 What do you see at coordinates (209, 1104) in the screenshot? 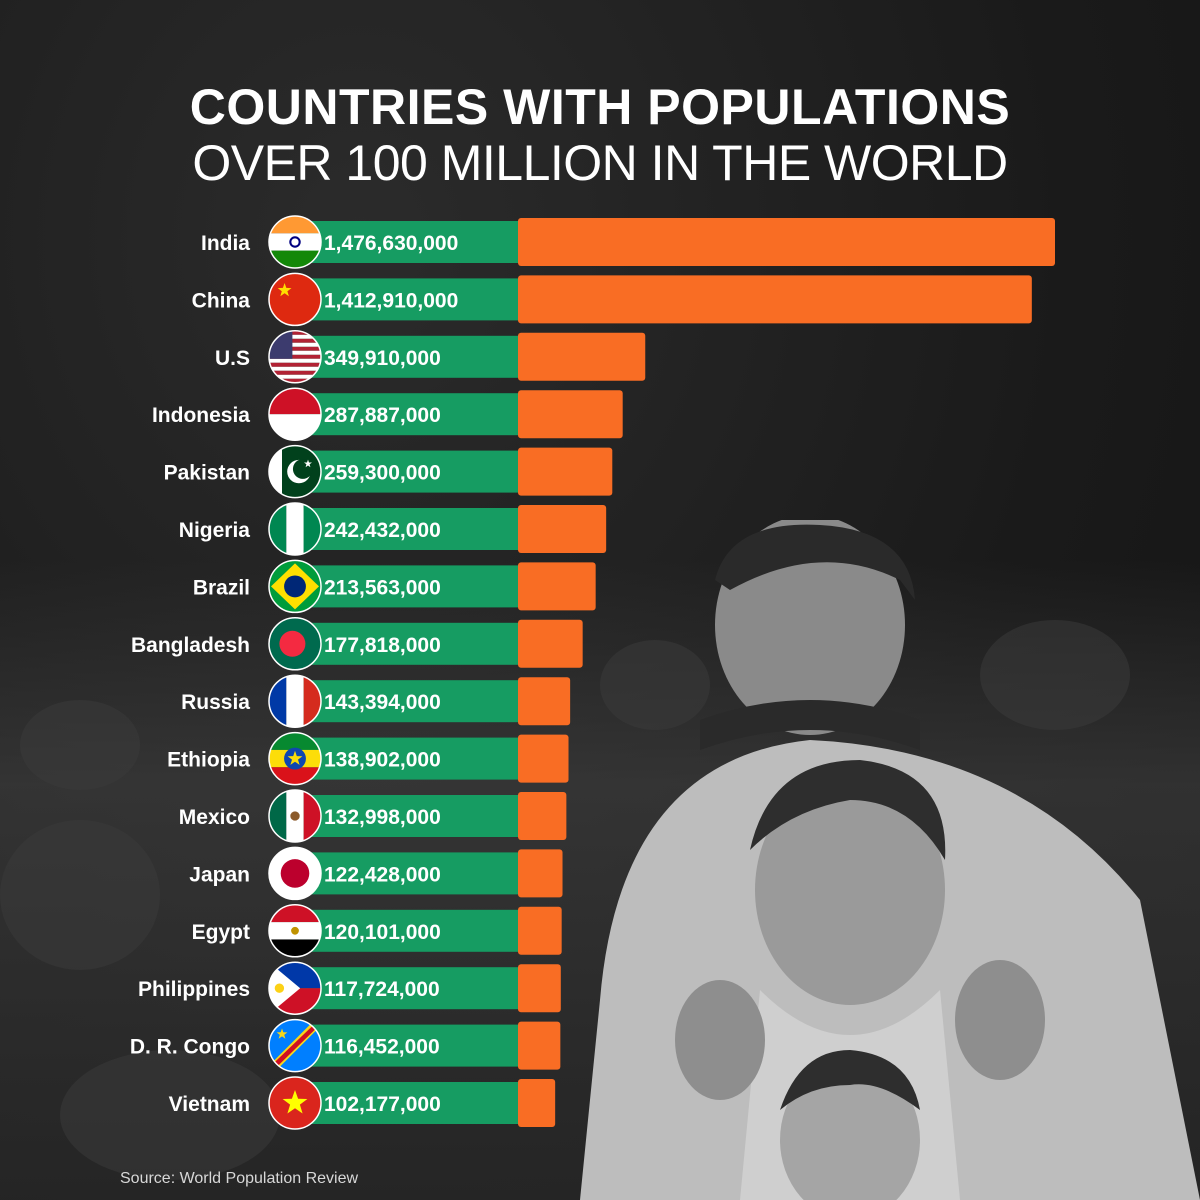
I see `category-label: Vietnam` at bounding box center [209, 1104].